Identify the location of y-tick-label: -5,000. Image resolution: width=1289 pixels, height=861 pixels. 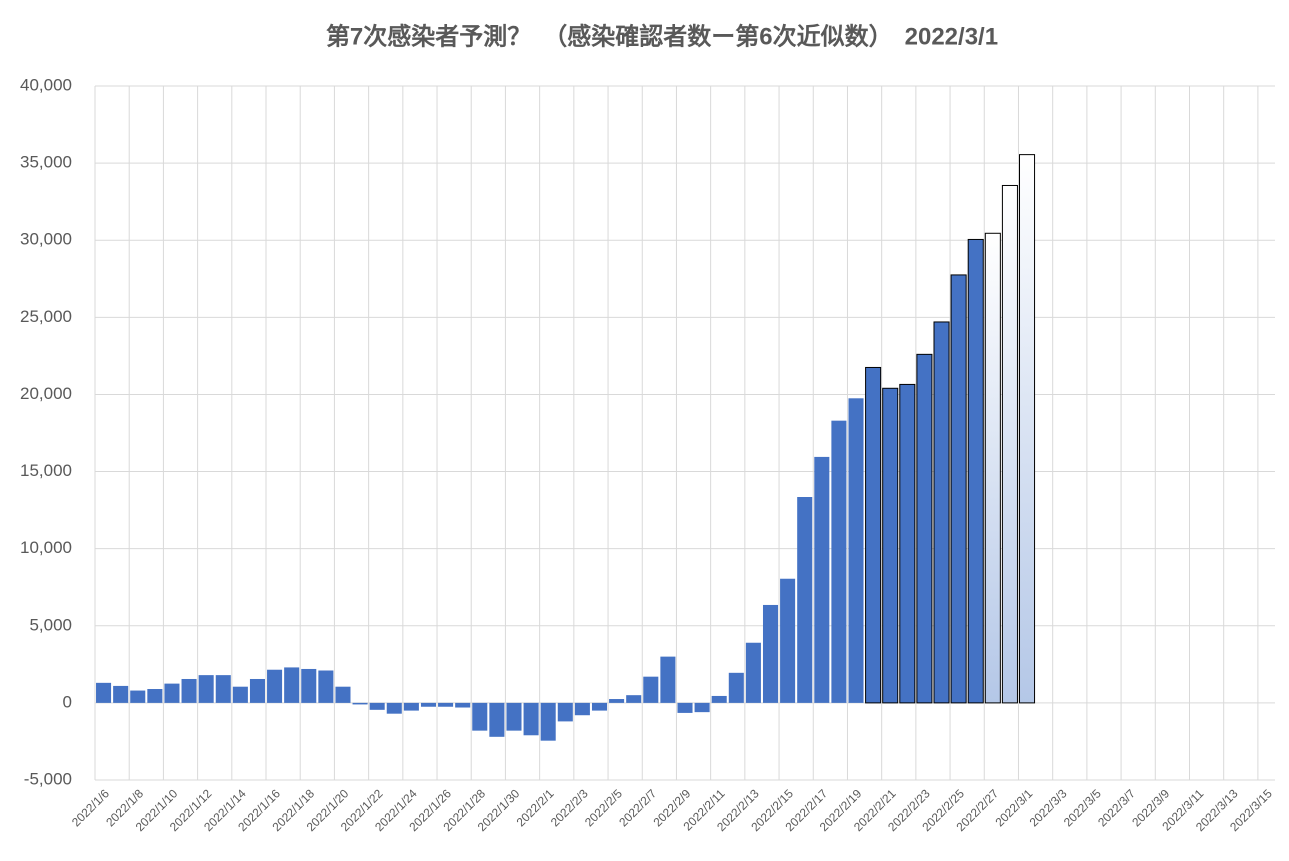
(48, 778).